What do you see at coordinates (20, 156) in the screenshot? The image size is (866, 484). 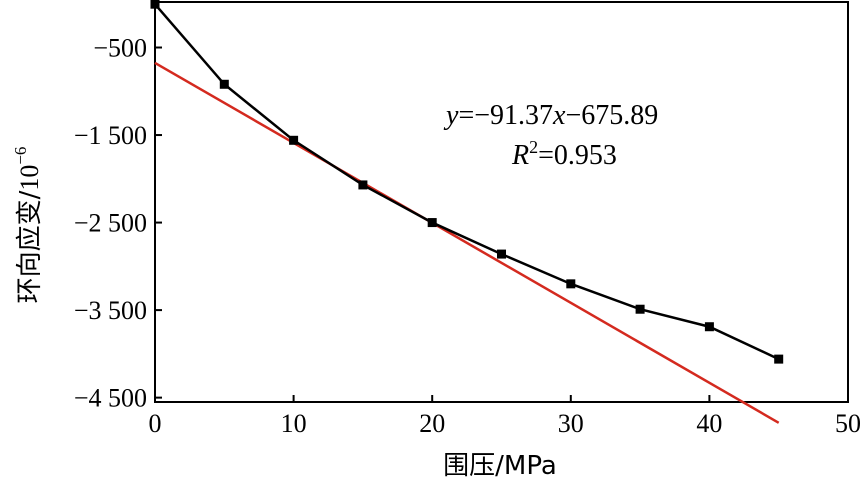 I see `y-axis-title-unit-exp: −6` at bounding box center [20, 156].